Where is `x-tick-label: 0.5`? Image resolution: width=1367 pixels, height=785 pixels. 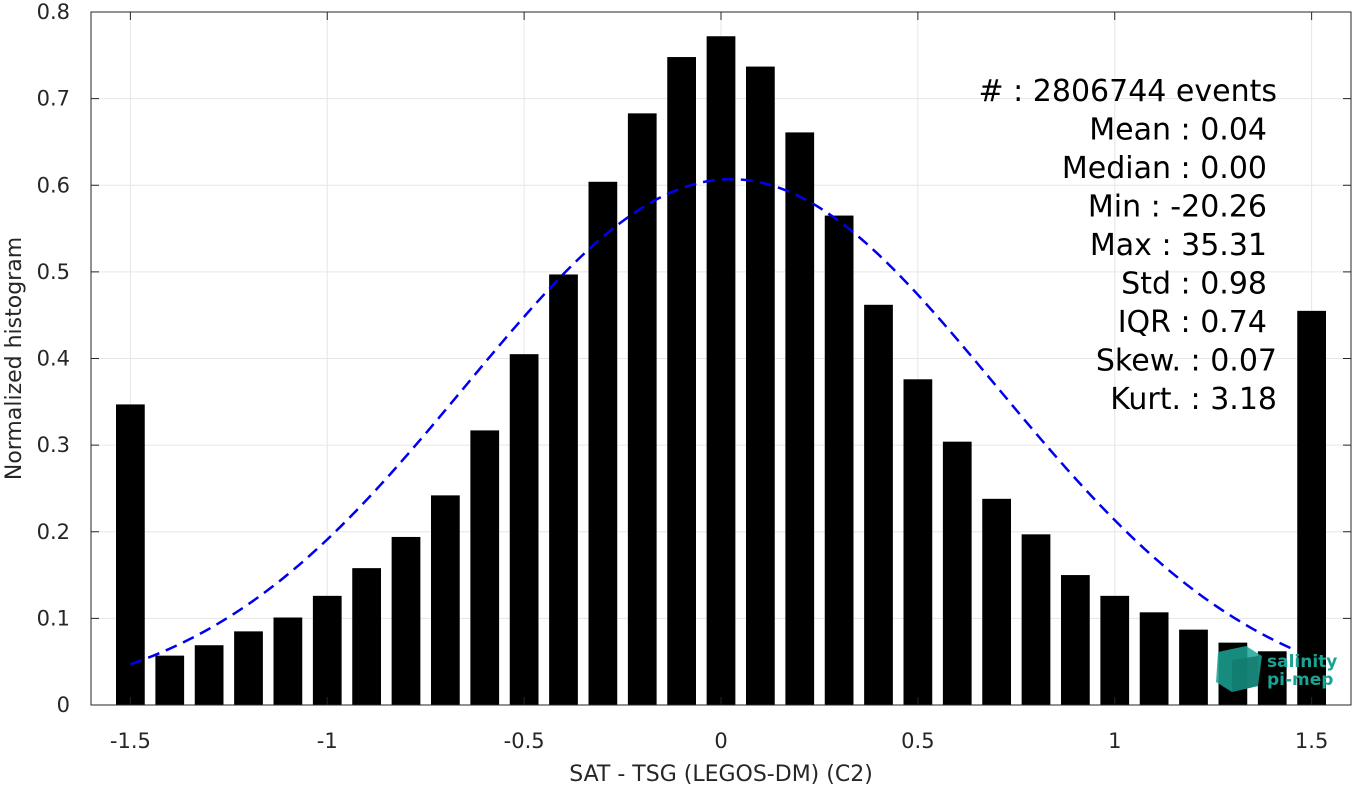
x-tick-label: 0.5 is located at coordinates (917, 741).